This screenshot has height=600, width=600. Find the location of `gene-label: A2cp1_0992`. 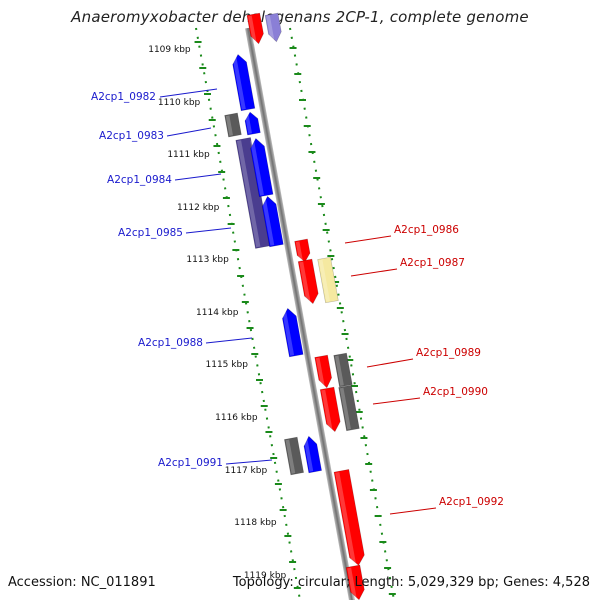

gene-label: A2cp1_0992 is located at coordinates (471, 502).